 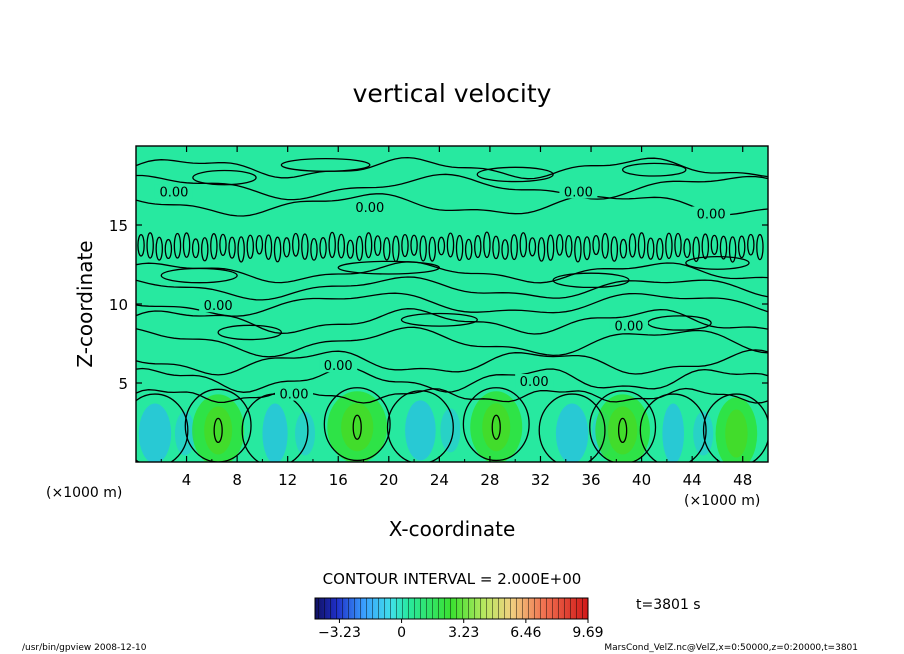 What do you see at coordinates (118, 226) in the screenshot?
I see `y-tick-label: 15` at bounding box center [118, 226].